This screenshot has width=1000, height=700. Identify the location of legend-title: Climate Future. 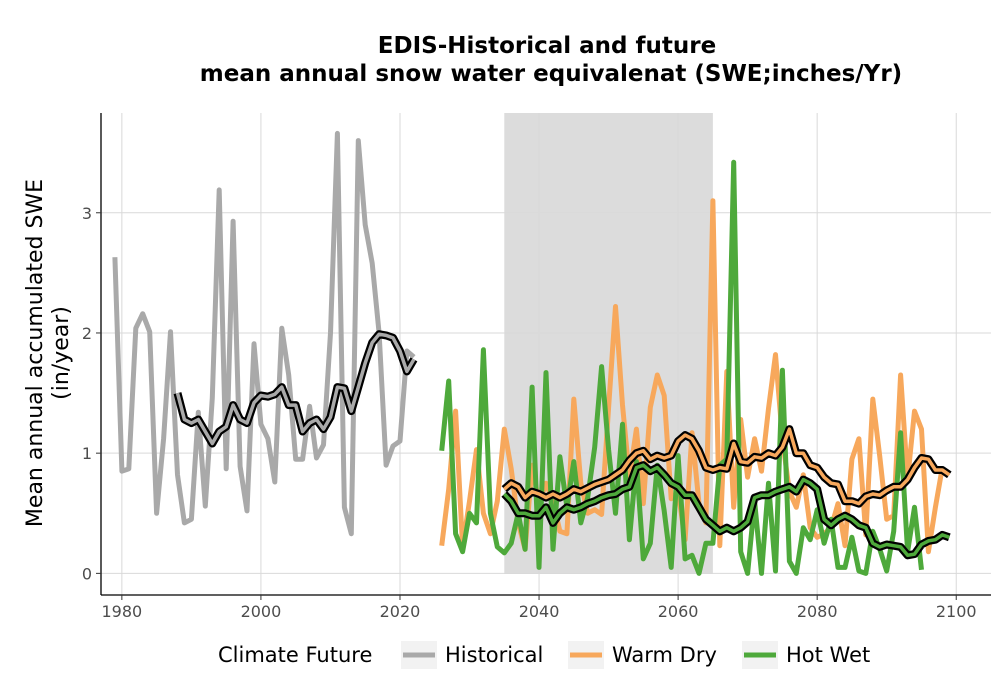
(295, 655).